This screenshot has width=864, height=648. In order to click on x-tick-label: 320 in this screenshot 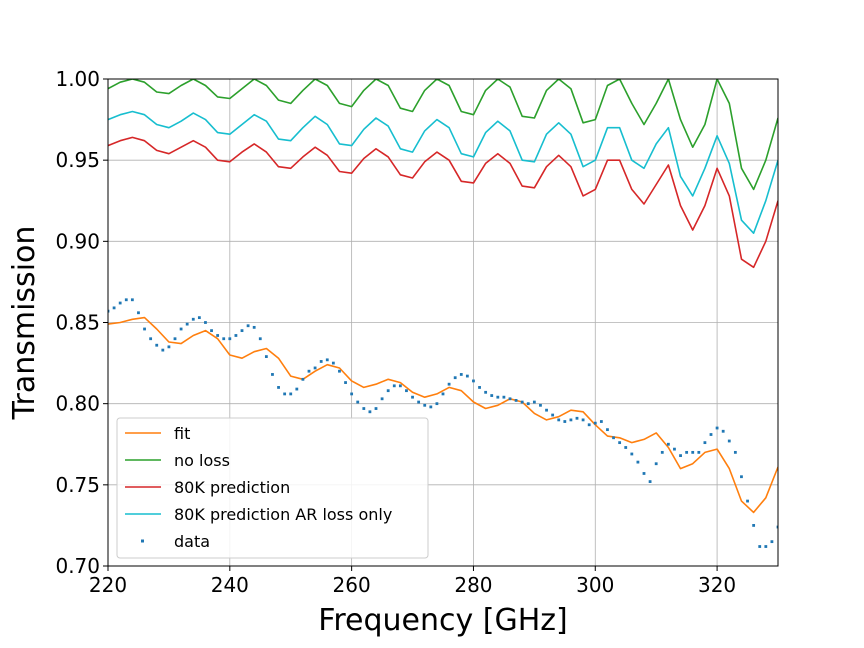, I will do `click(717, 585)`.